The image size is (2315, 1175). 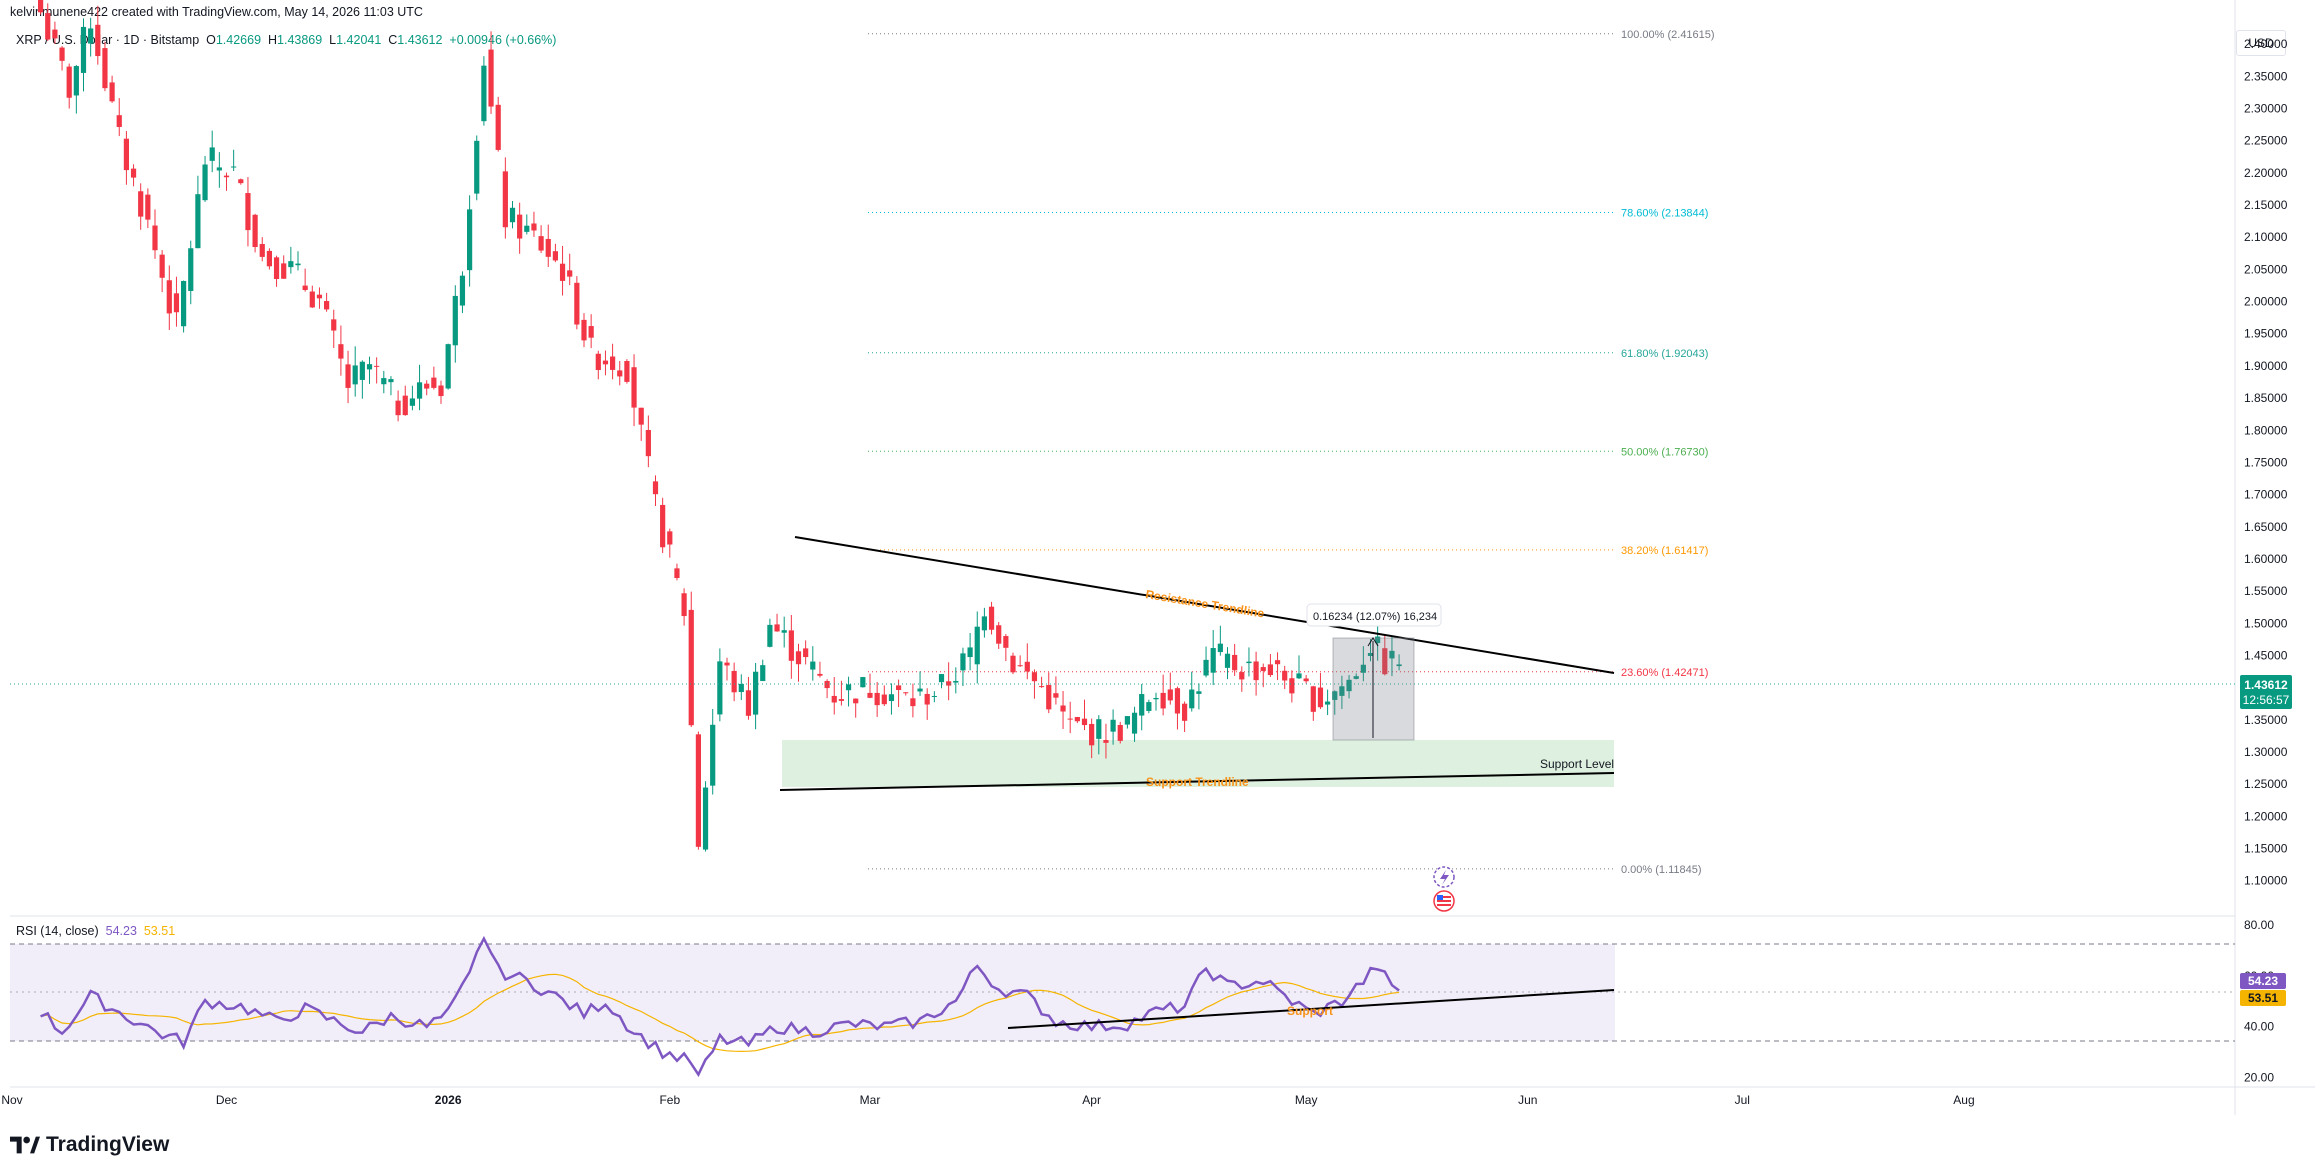 I want to click on rsi-value-badge, so click(x=2263, y=981).